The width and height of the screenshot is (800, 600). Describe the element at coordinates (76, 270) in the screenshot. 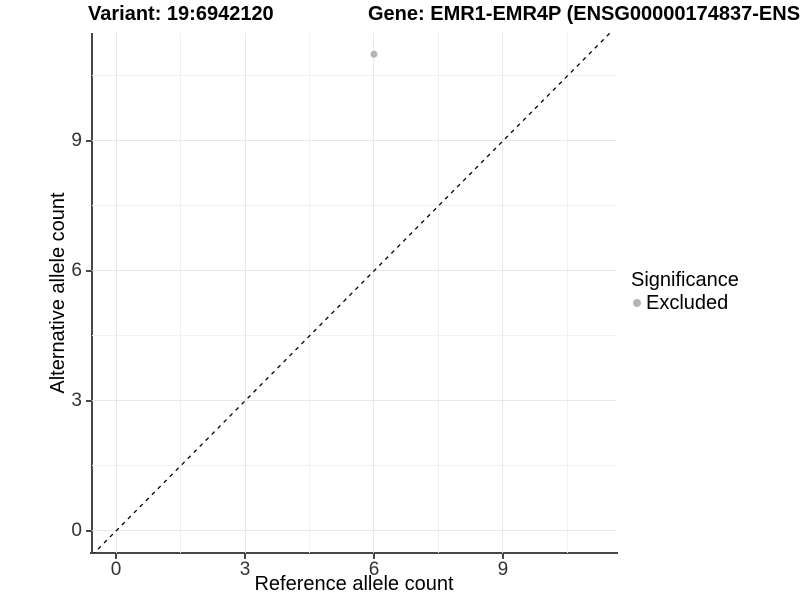

I see `y-tick-label: 6` at that location.